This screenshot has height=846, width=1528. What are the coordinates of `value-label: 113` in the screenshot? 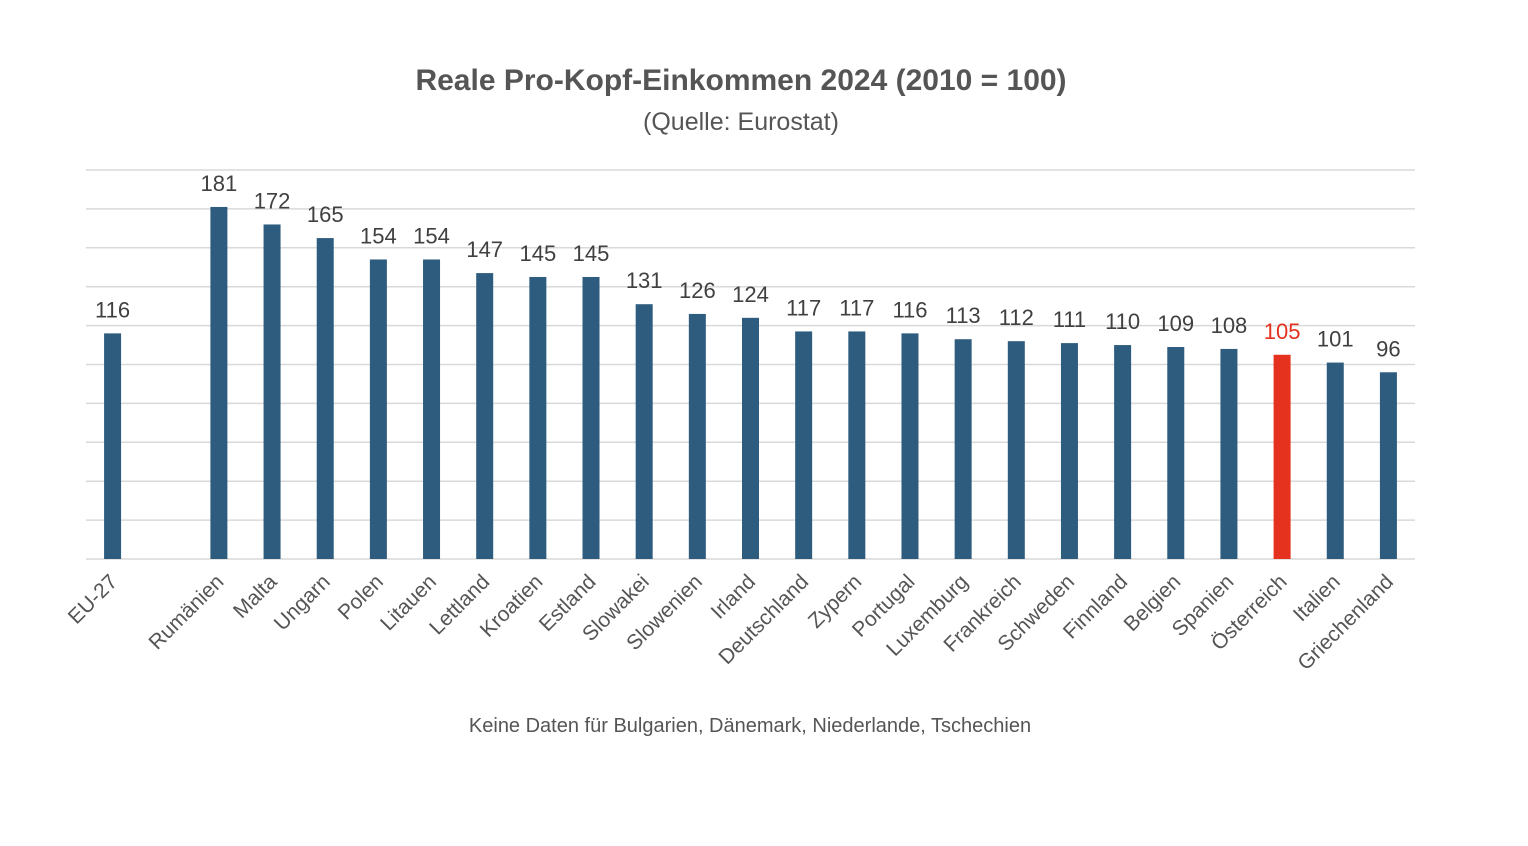 It's located at (963, 315).